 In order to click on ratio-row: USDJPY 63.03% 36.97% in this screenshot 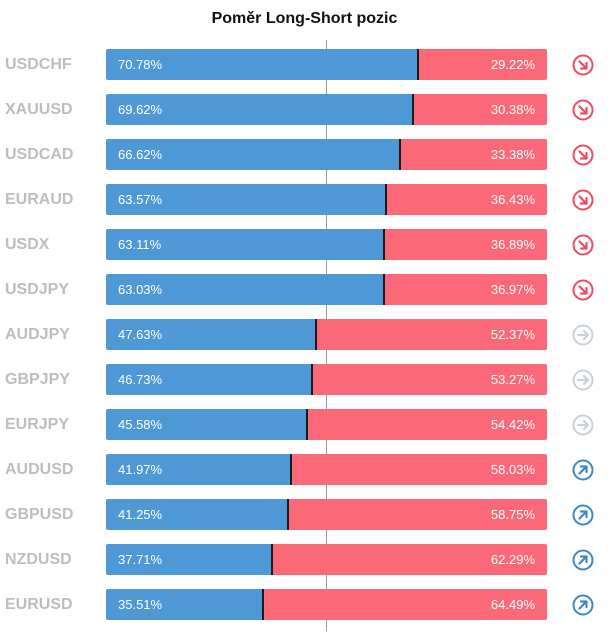, I will do `click(304, 289)`.